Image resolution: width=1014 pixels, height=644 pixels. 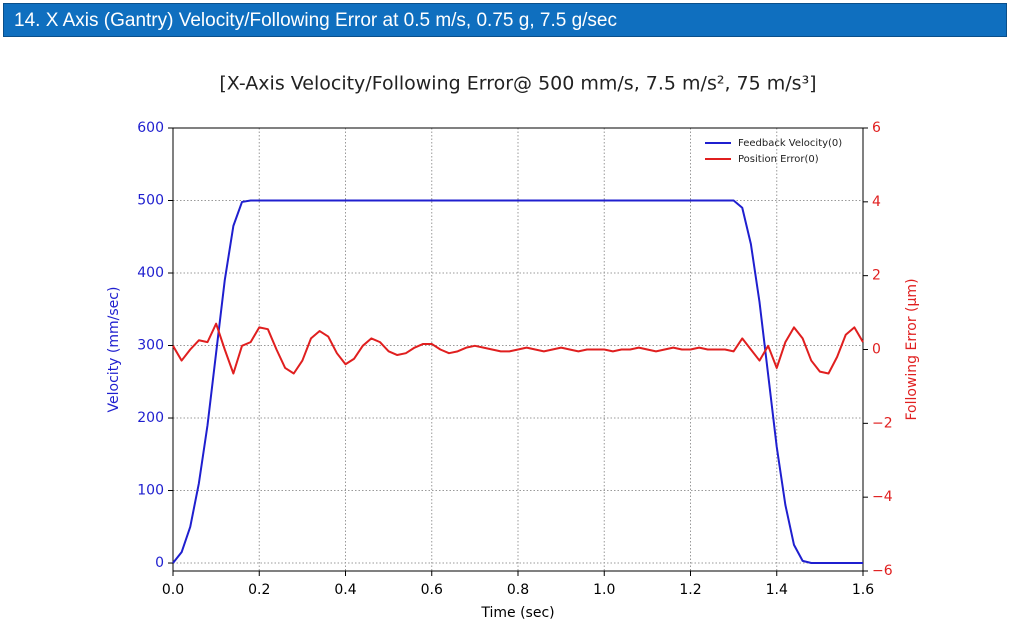 I want to click on x-tick-label: 1.2, so click(x=690, y=590).